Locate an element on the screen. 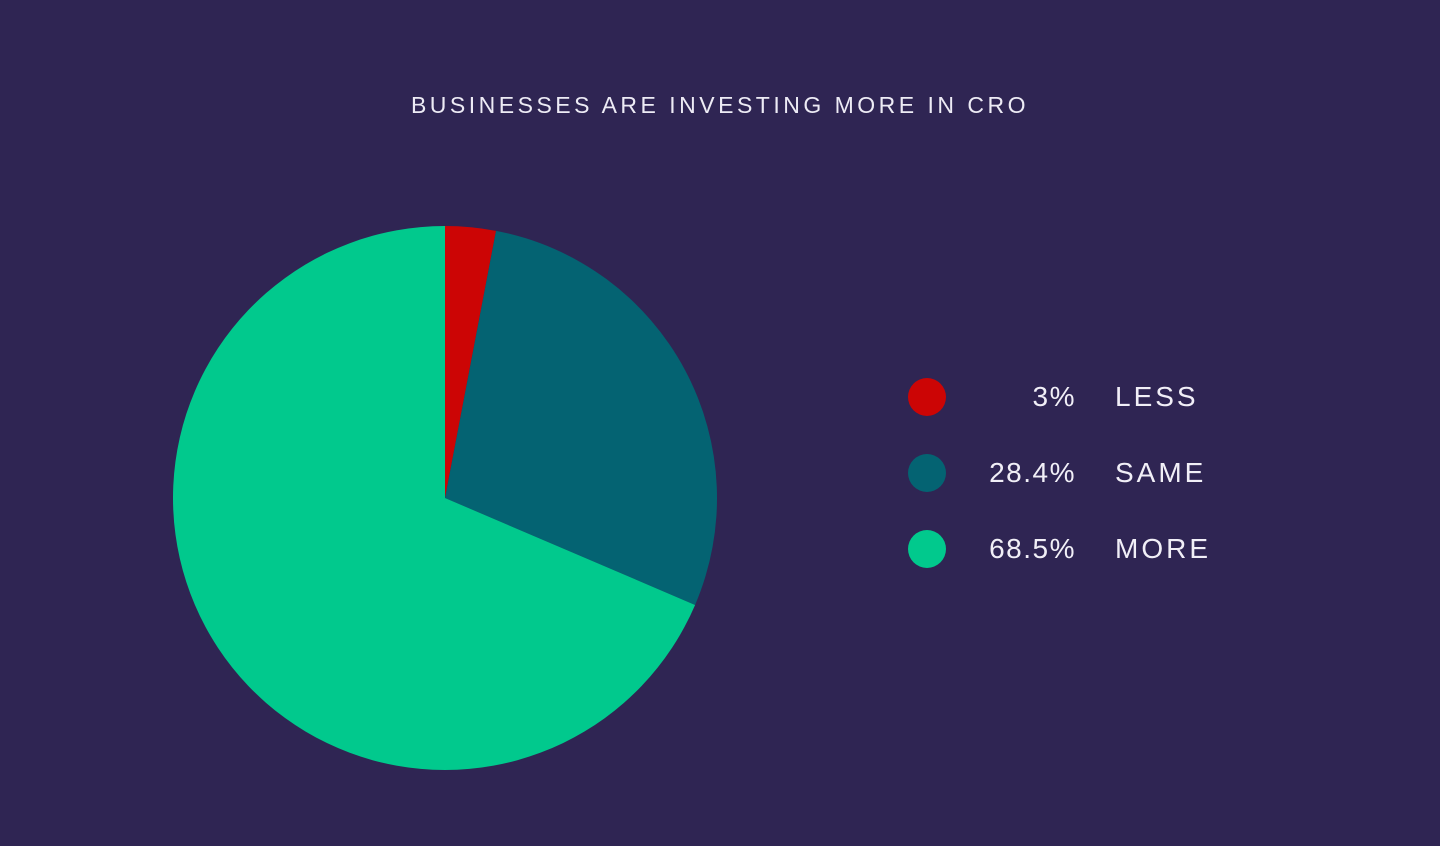 The width and height of the screenshot is (1440, 846). legend-percent-more: 68.5% is located at coordinates (1032, 548).